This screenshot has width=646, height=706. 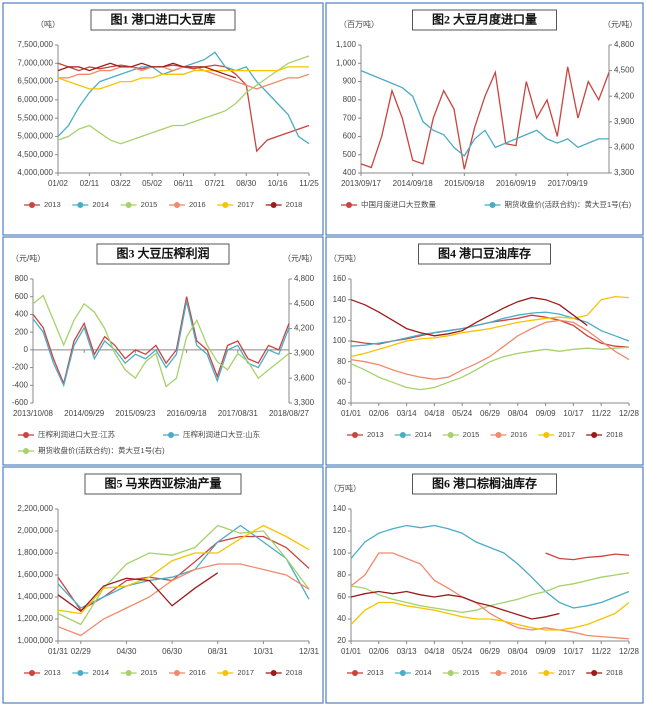 What do you see at coordinates (58, 651) in the screenshot?
I see `x-tick-label: 01/31` at bounding box center [58, 651].